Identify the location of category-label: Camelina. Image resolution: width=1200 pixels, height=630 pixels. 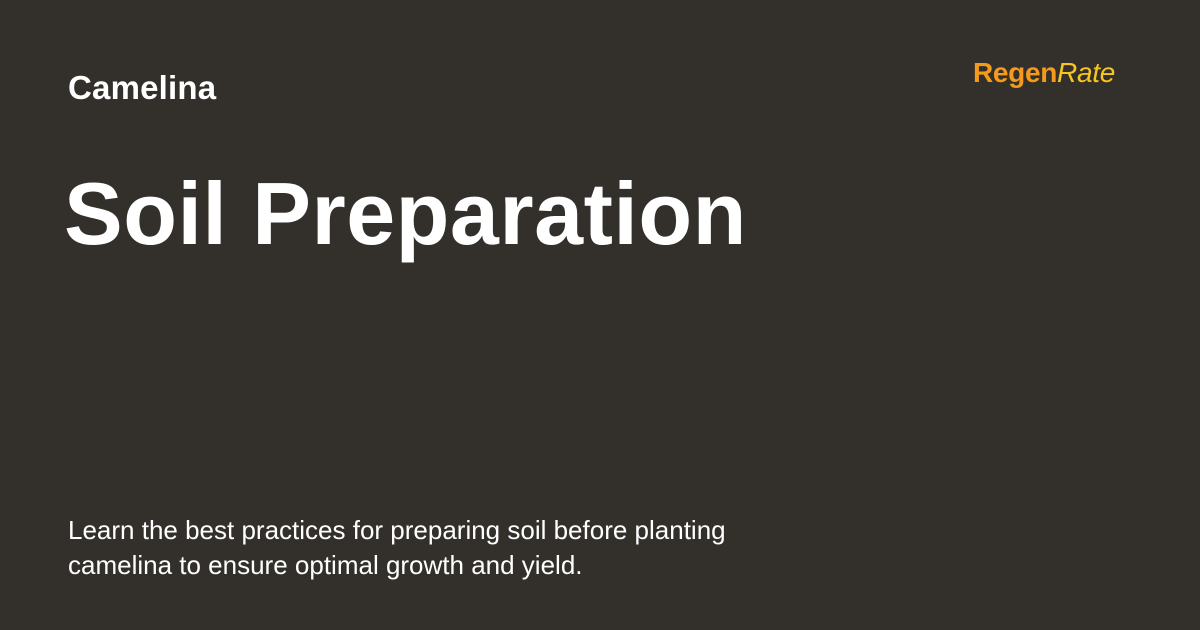
(142, 87).